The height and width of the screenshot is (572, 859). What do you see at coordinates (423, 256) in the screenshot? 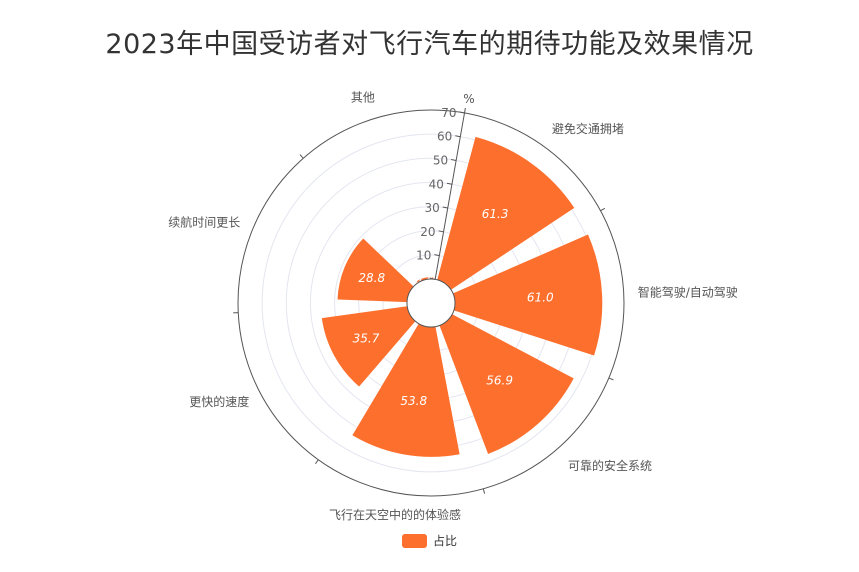
I see `radius-tick-label: 10` at bounding box center [423, 256].